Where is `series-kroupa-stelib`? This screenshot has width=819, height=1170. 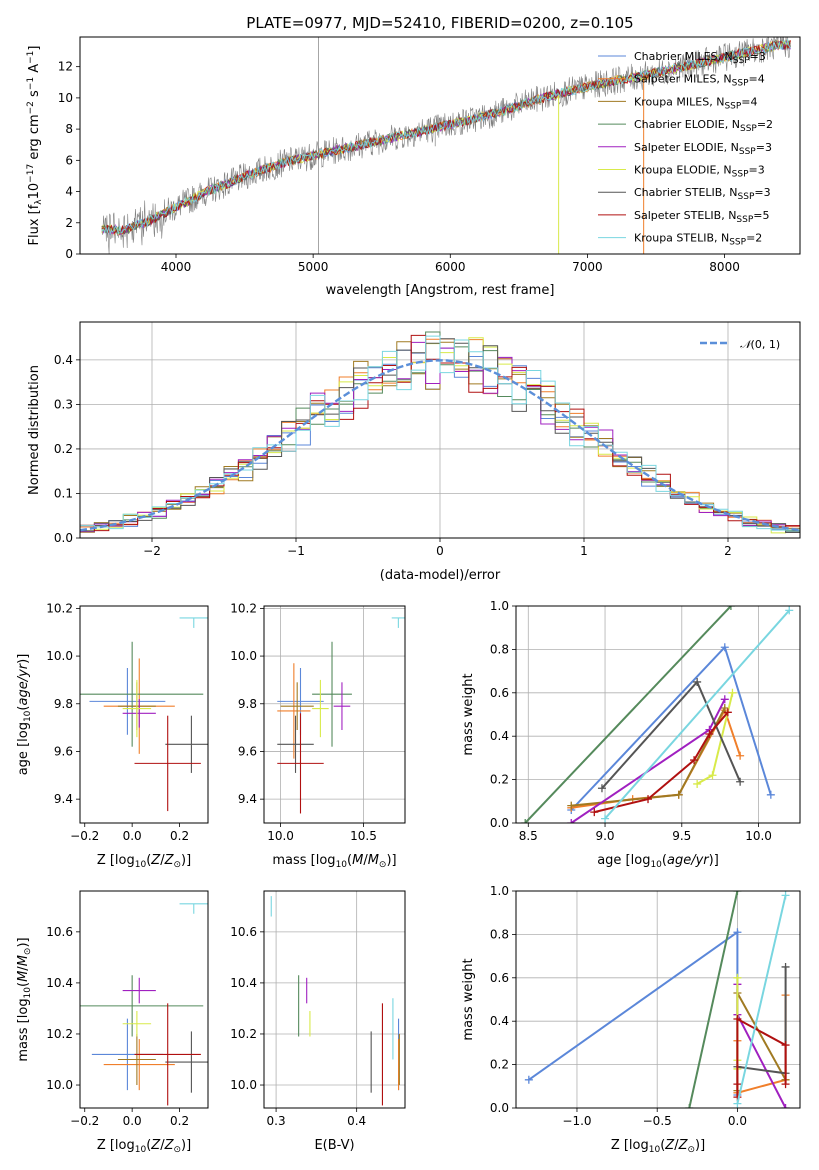
series-kroupa-stelib is located at coordinates (761, 999).